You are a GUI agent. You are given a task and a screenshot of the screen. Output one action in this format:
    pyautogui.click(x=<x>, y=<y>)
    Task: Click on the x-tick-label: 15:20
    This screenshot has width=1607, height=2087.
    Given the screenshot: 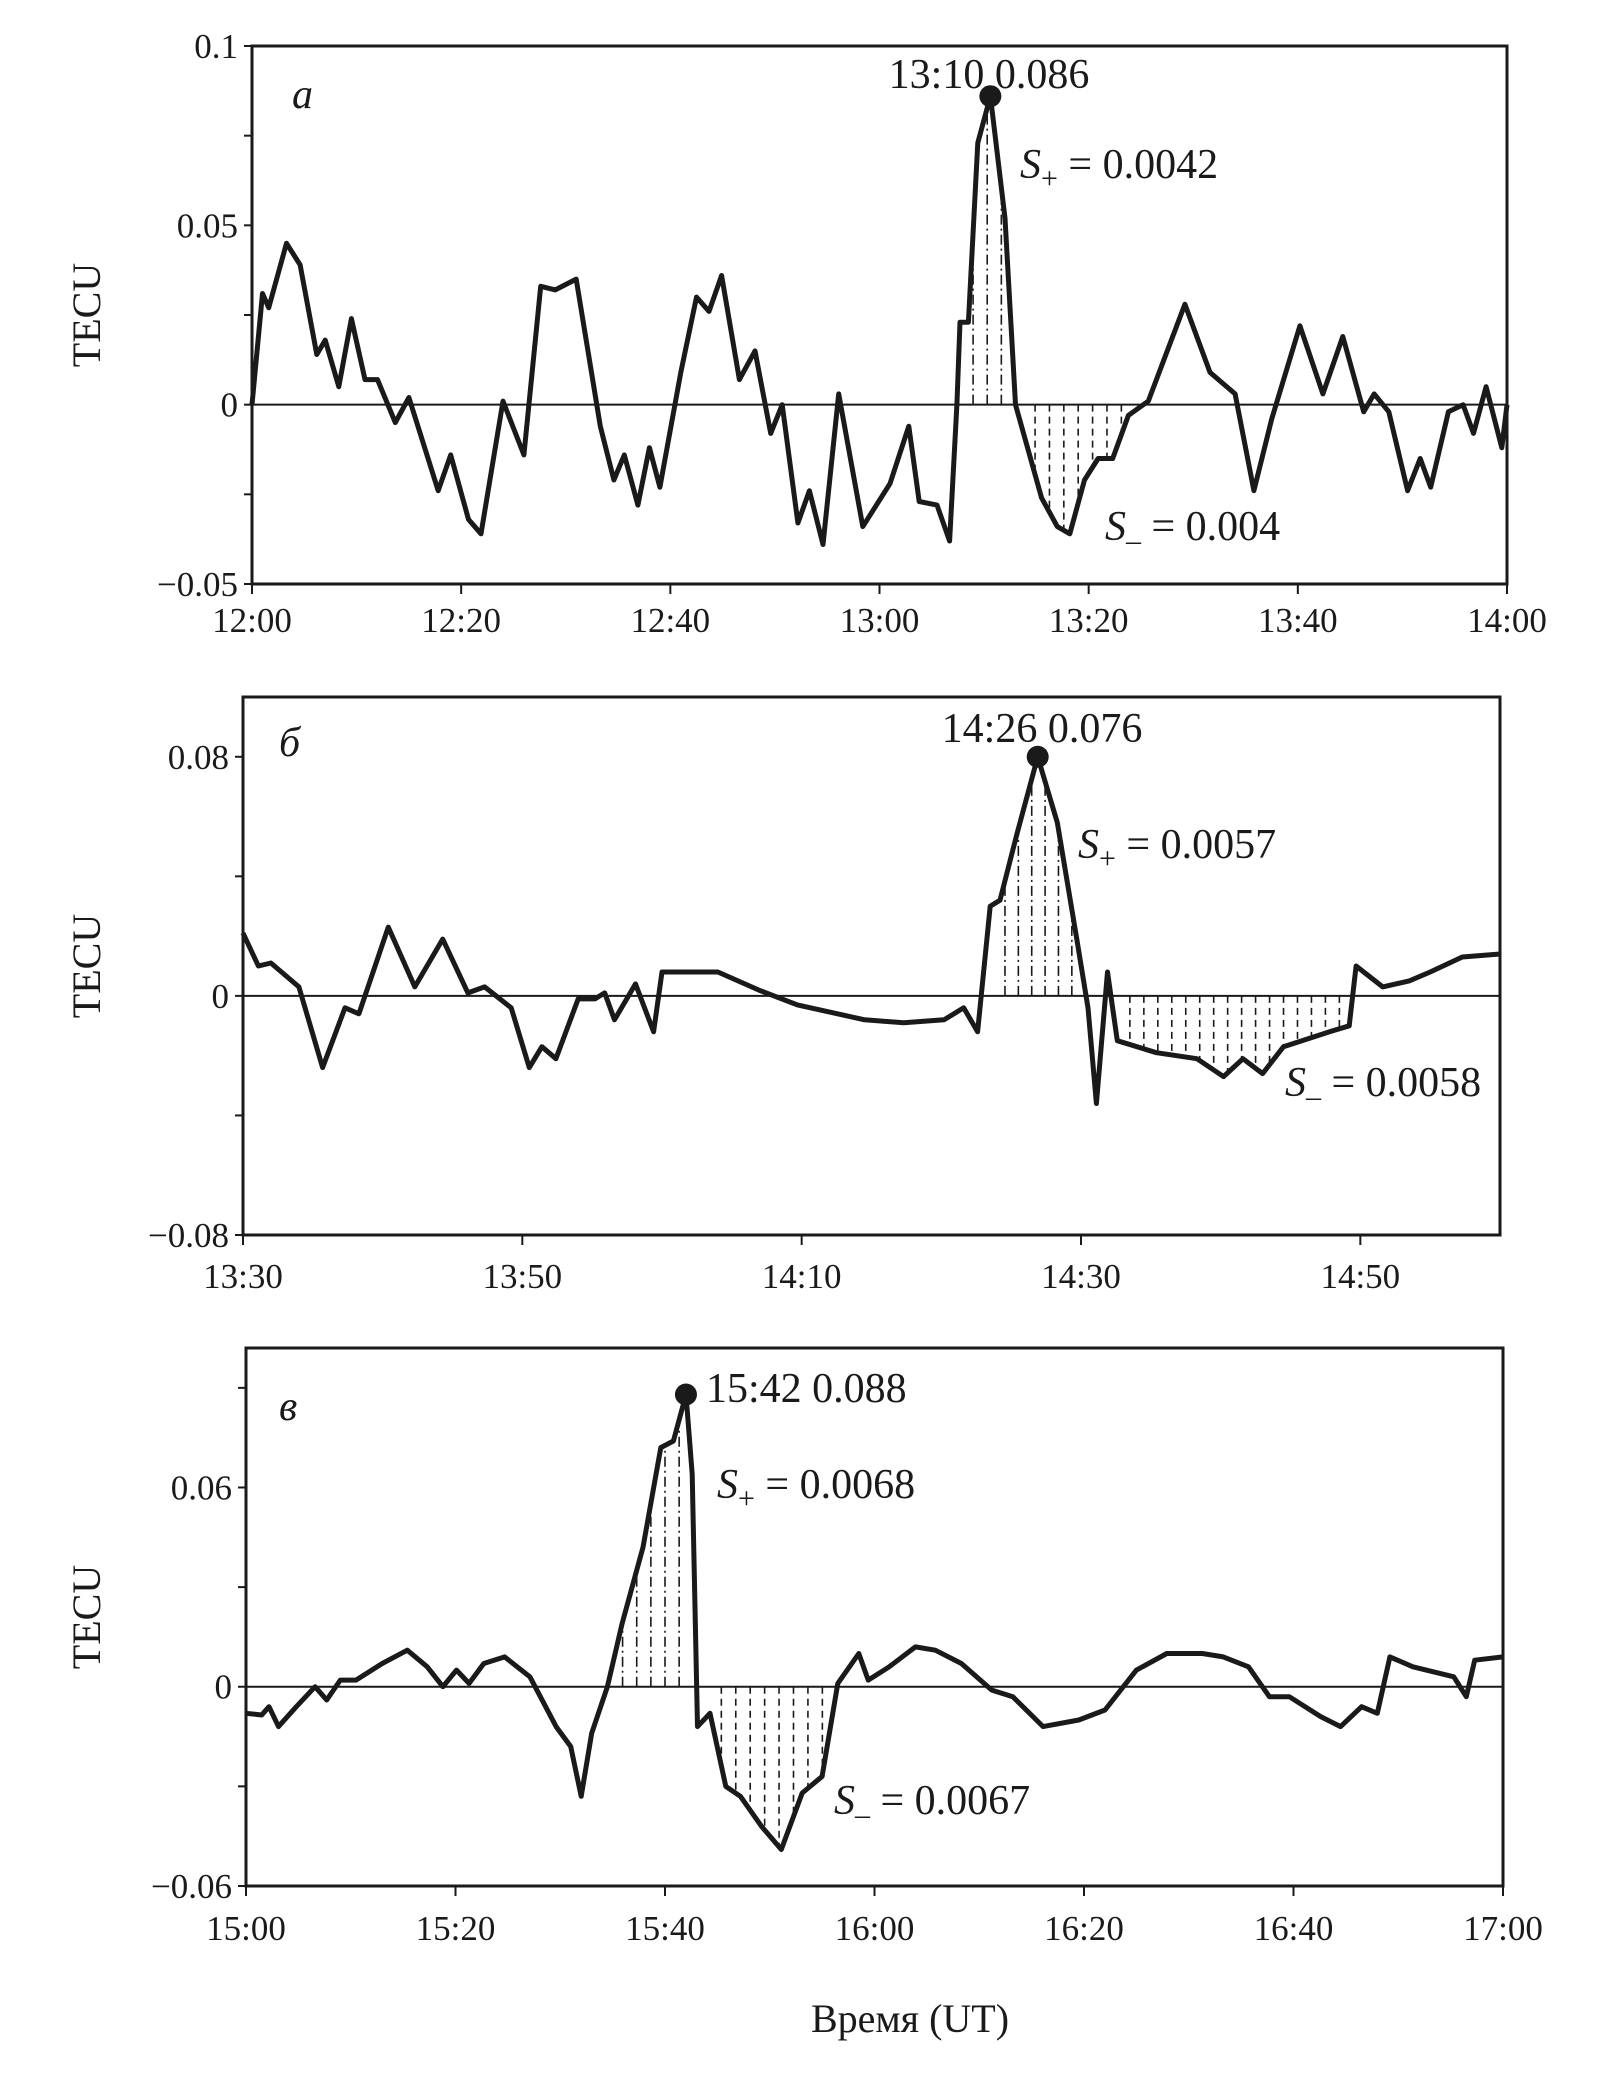 What is the action you would take?
    pyautogui.click(x=456, y=1928)
    